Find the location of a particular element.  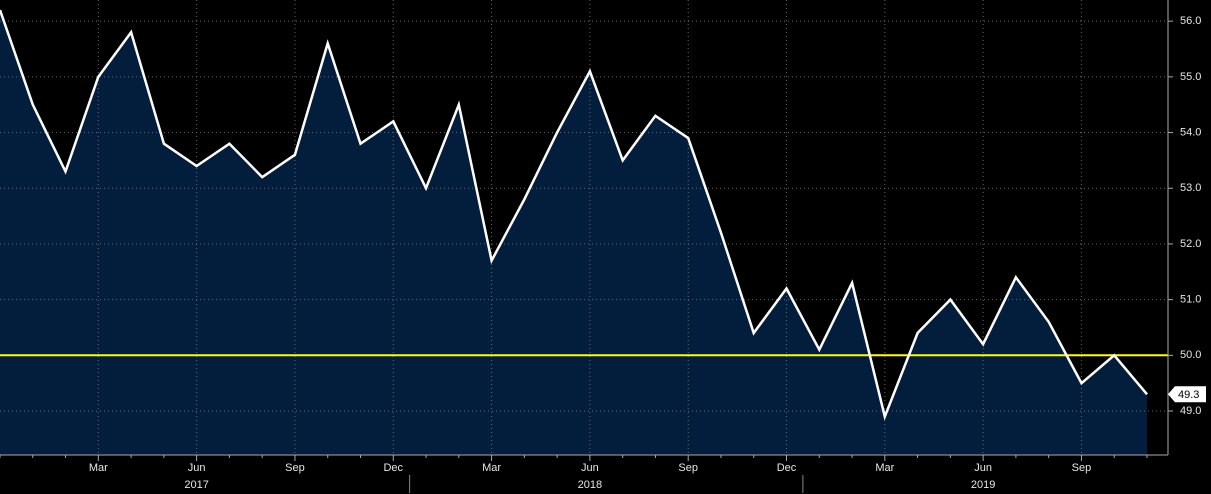

y-tick-label: 50.0 is located at coordinates (1190, 355).